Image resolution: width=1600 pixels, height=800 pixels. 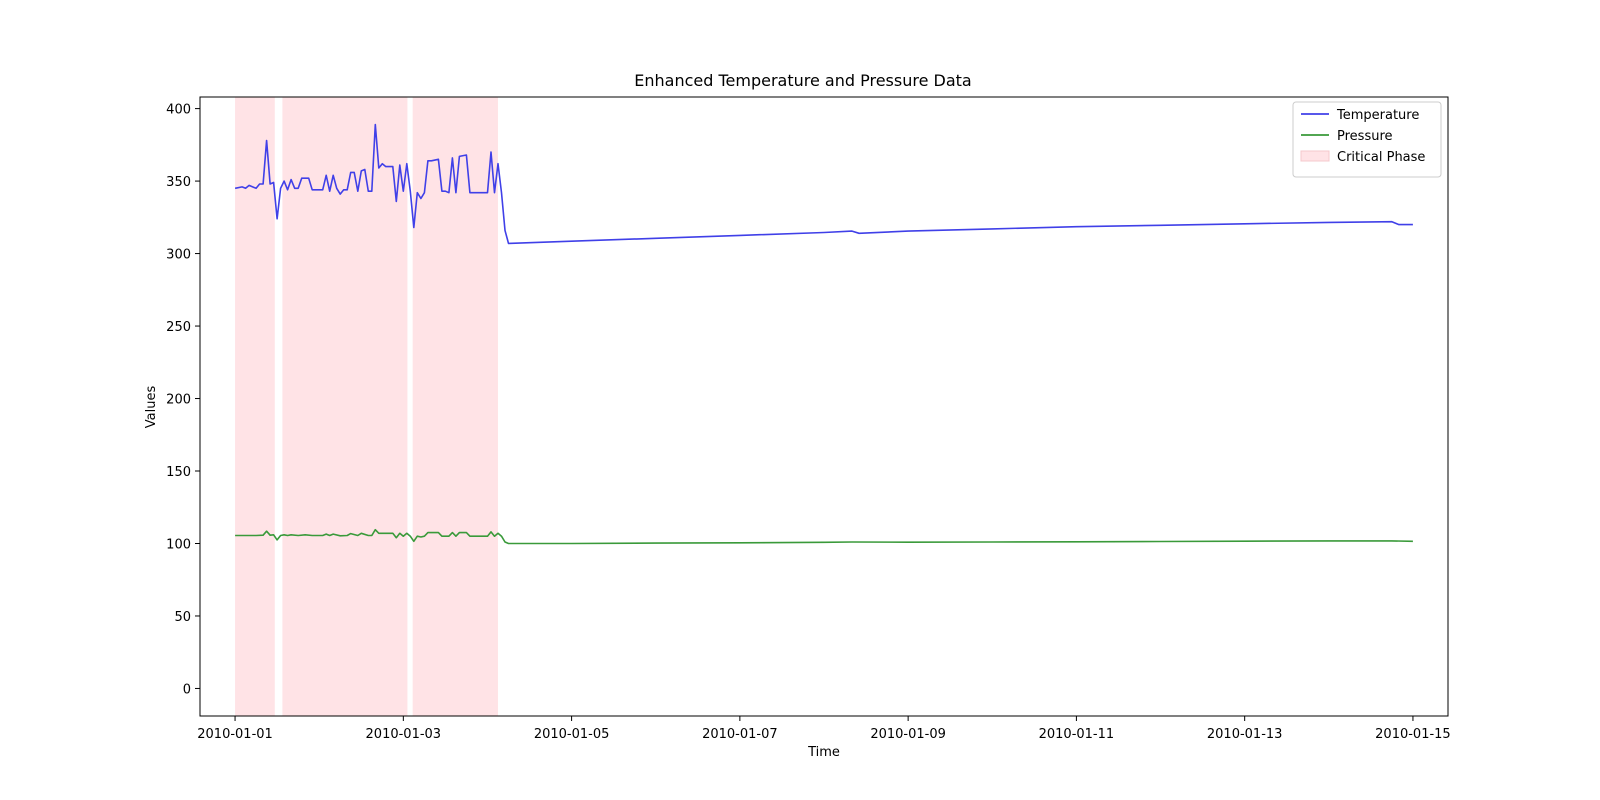 I want to click on legend-box, so click(x=1367, y=139).